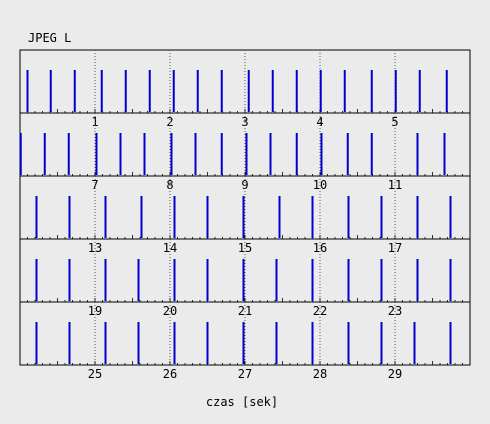 This screenshot has width=490, height=424. I want to click on tick-label: 29, so click(395, 374).